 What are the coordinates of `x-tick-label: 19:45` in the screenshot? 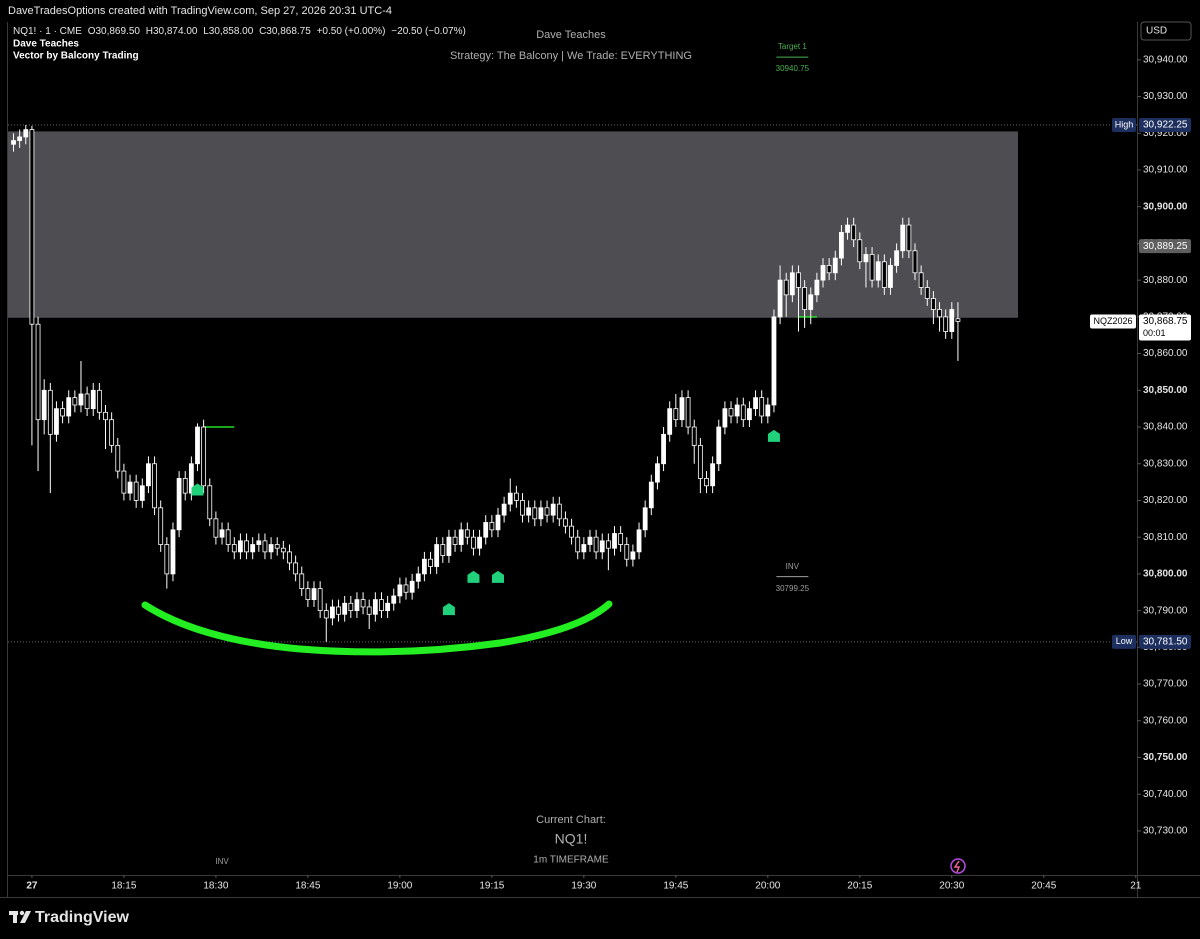 It's located at (675, 886).